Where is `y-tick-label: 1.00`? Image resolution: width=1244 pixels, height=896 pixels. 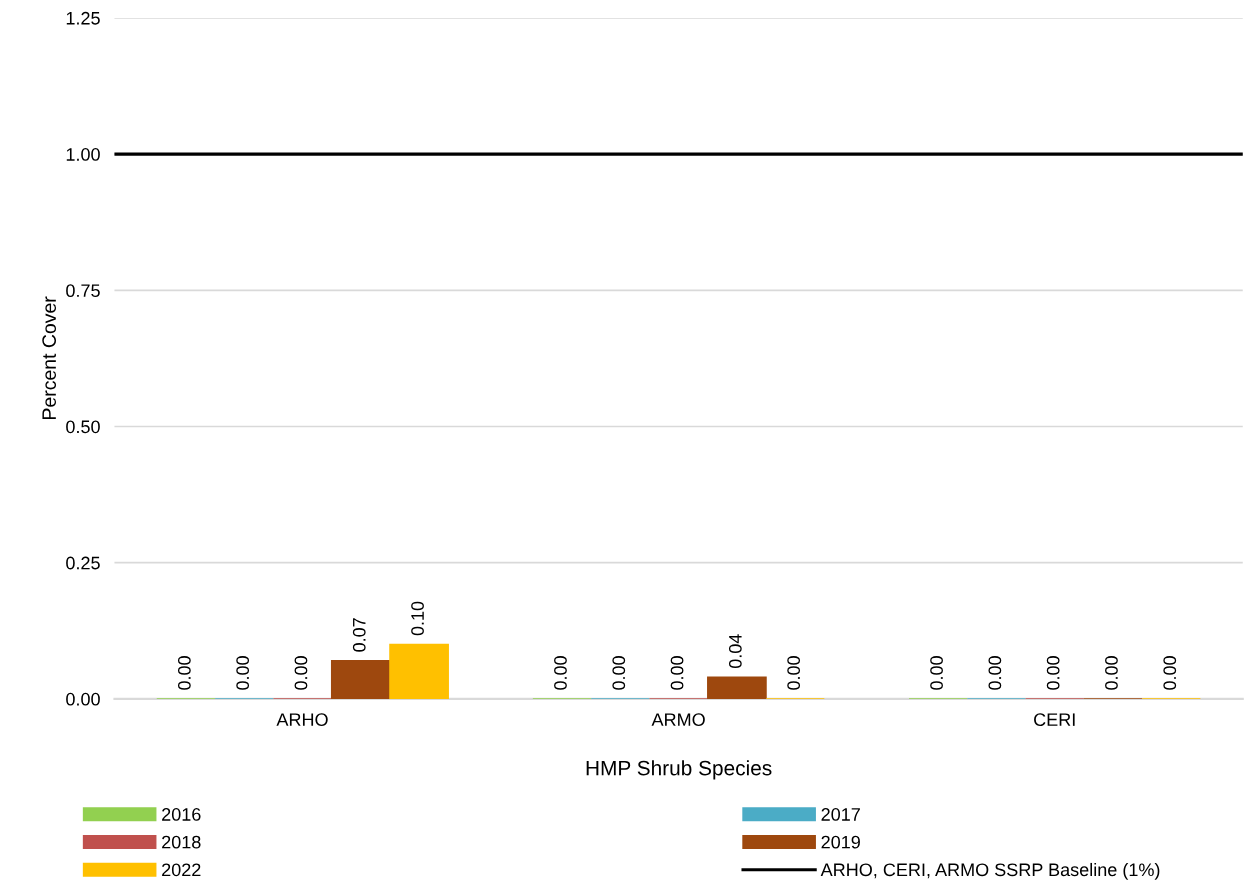
y-tick-label: 1.00 is located at coordinates (83, 154).